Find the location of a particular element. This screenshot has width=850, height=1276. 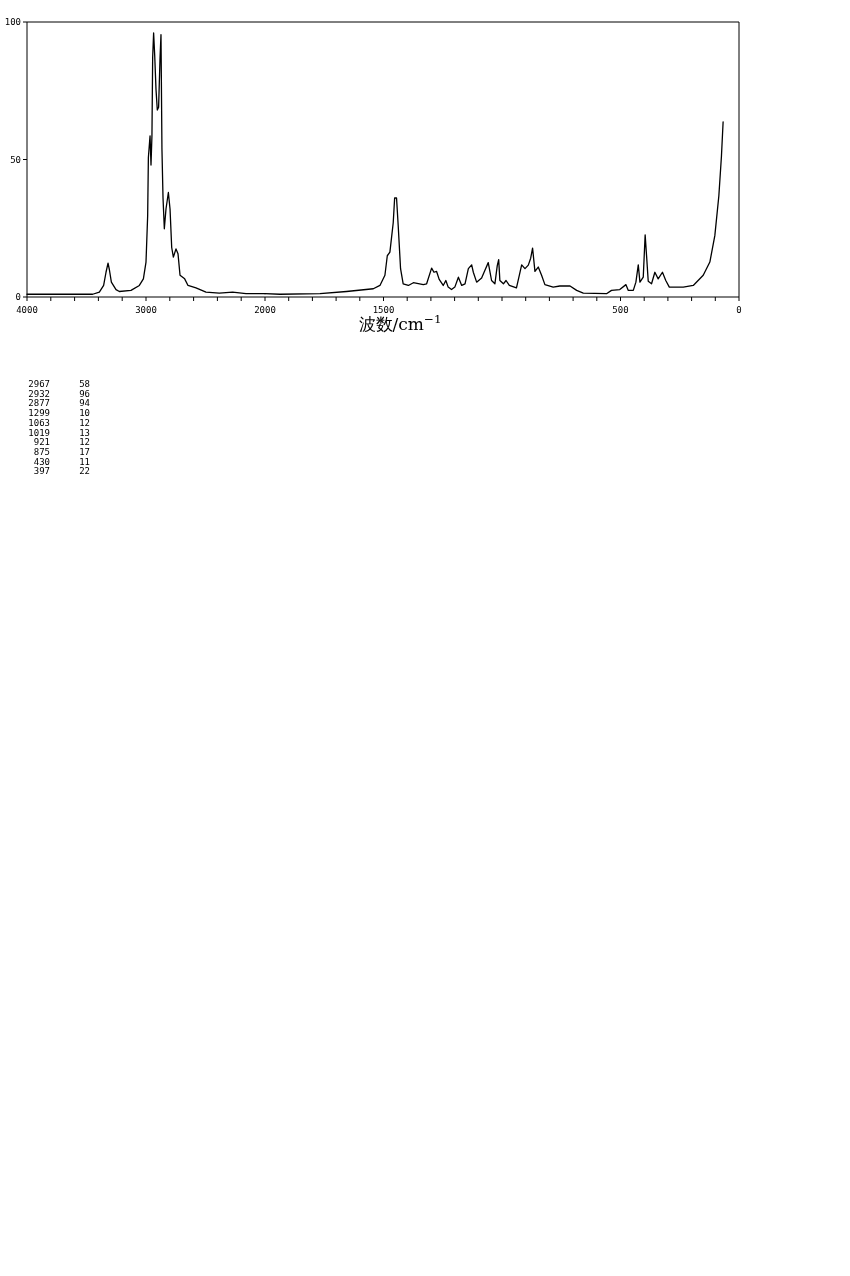

x-axis-title: 波数/cm$^{−1}$ is located at coordinates (400, 323).